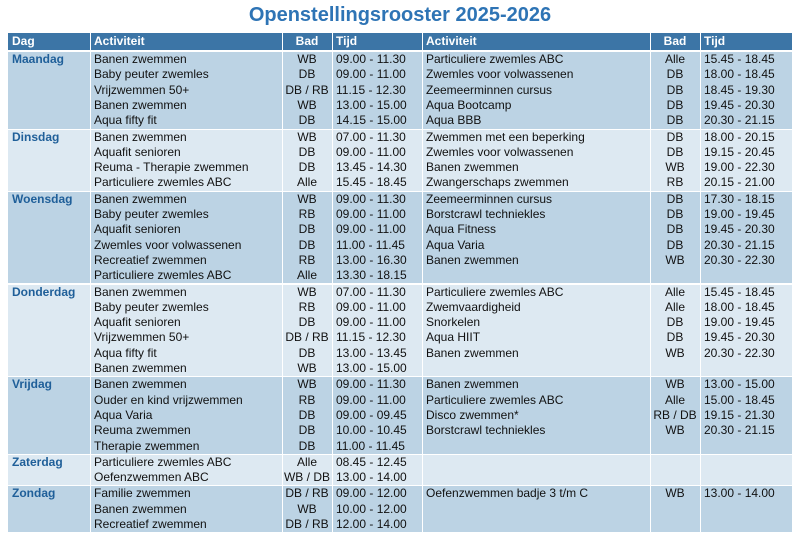 The width and height of the screenshot is (800, 534). What do you see at coordinates (371, 524) in the screenshot?
I see `time: 12.00 - 14.00` at bounding box center [371, 524].